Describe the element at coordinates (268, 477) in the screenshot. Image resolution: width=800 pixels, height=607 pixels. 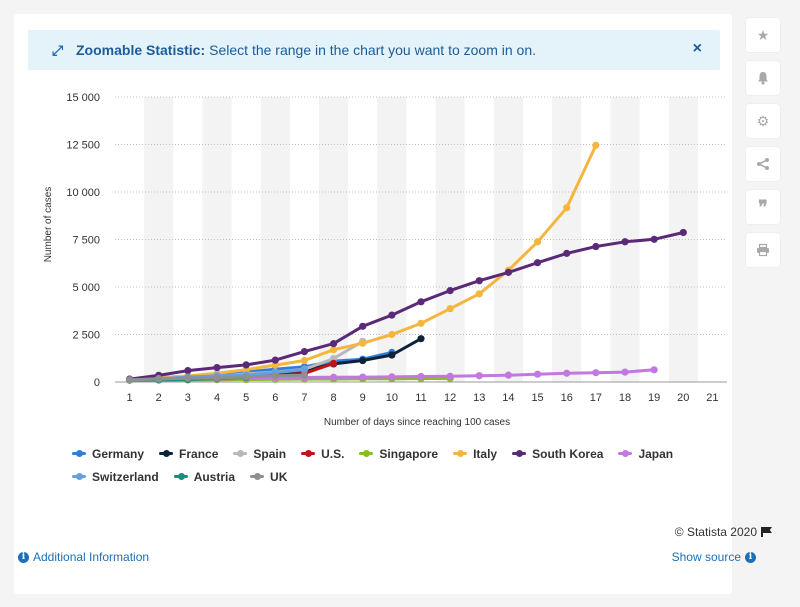
I see `legend-item-uk: UK` at that location.